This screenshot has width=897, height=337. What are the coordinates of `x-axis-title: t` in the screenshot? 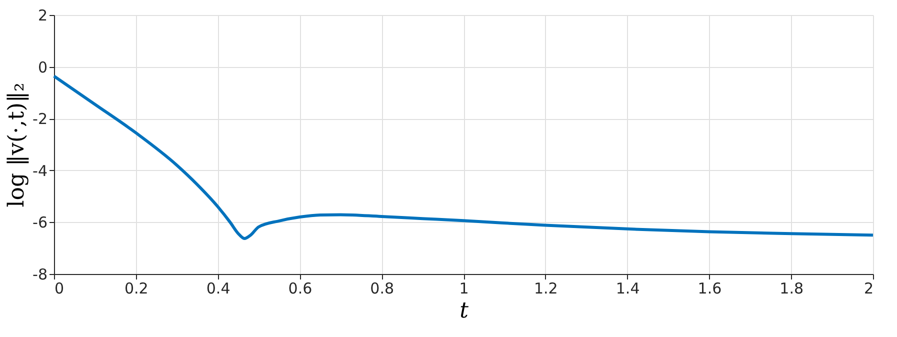 It's located at (464, 311).